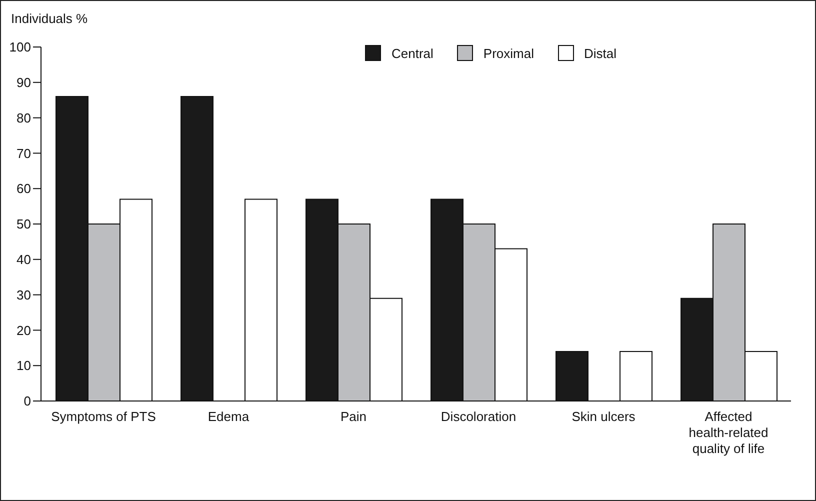 The image size is (816, 501). I want to click on x-tick-label: Pain, so click(353, 416).